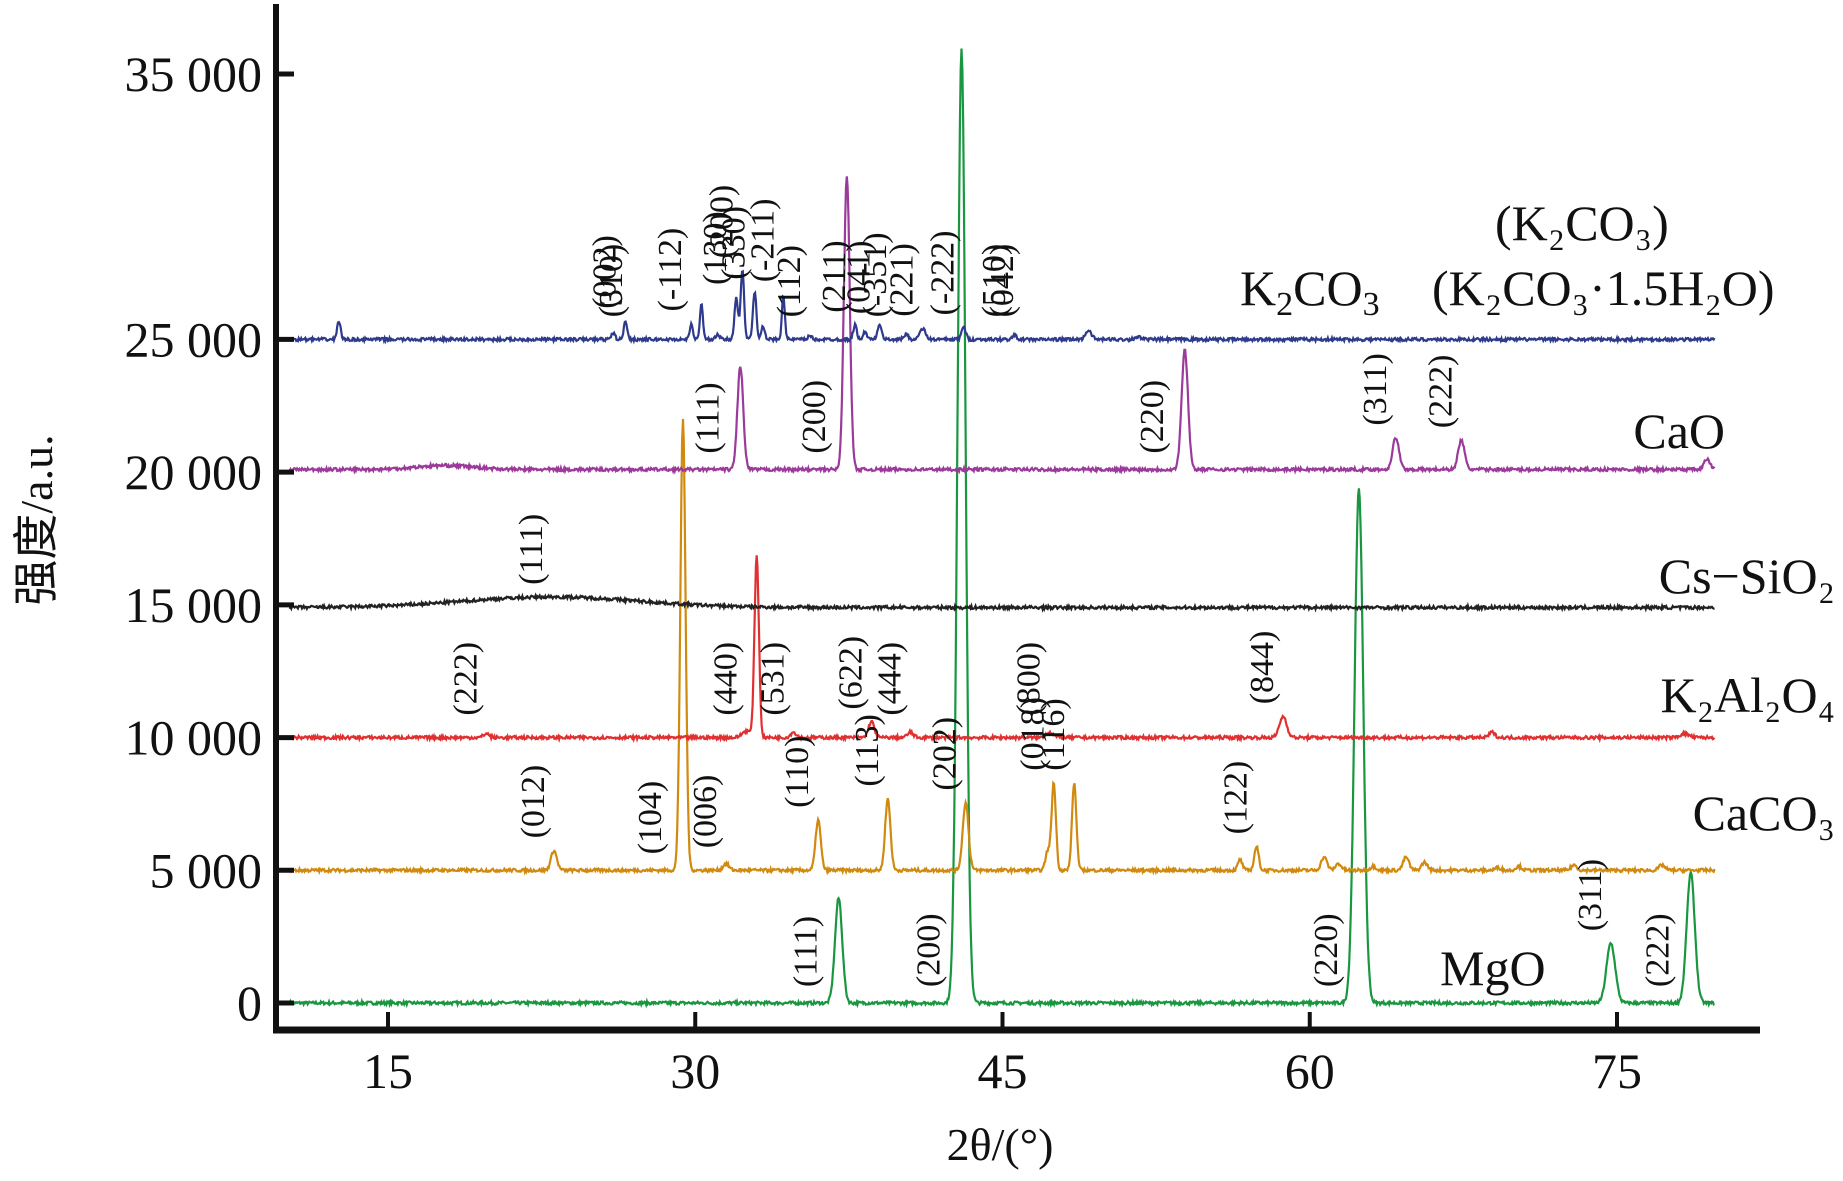 The height and width of the screenshot is (1181, 1843). What do you see at coordinates (695, 1071) in the screenshot?
I see `x-tick-label: 30` at bounding box center [695, 1071].